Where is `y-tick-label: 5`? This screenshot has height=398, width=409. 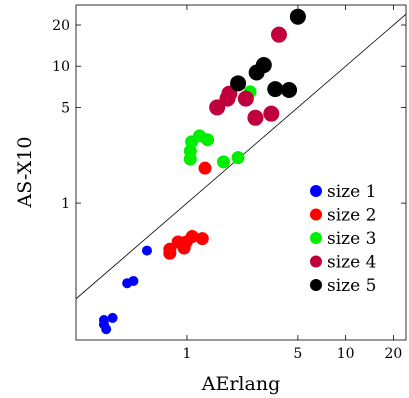
y-tick-label: 5 is located at coordinates (65, 108).